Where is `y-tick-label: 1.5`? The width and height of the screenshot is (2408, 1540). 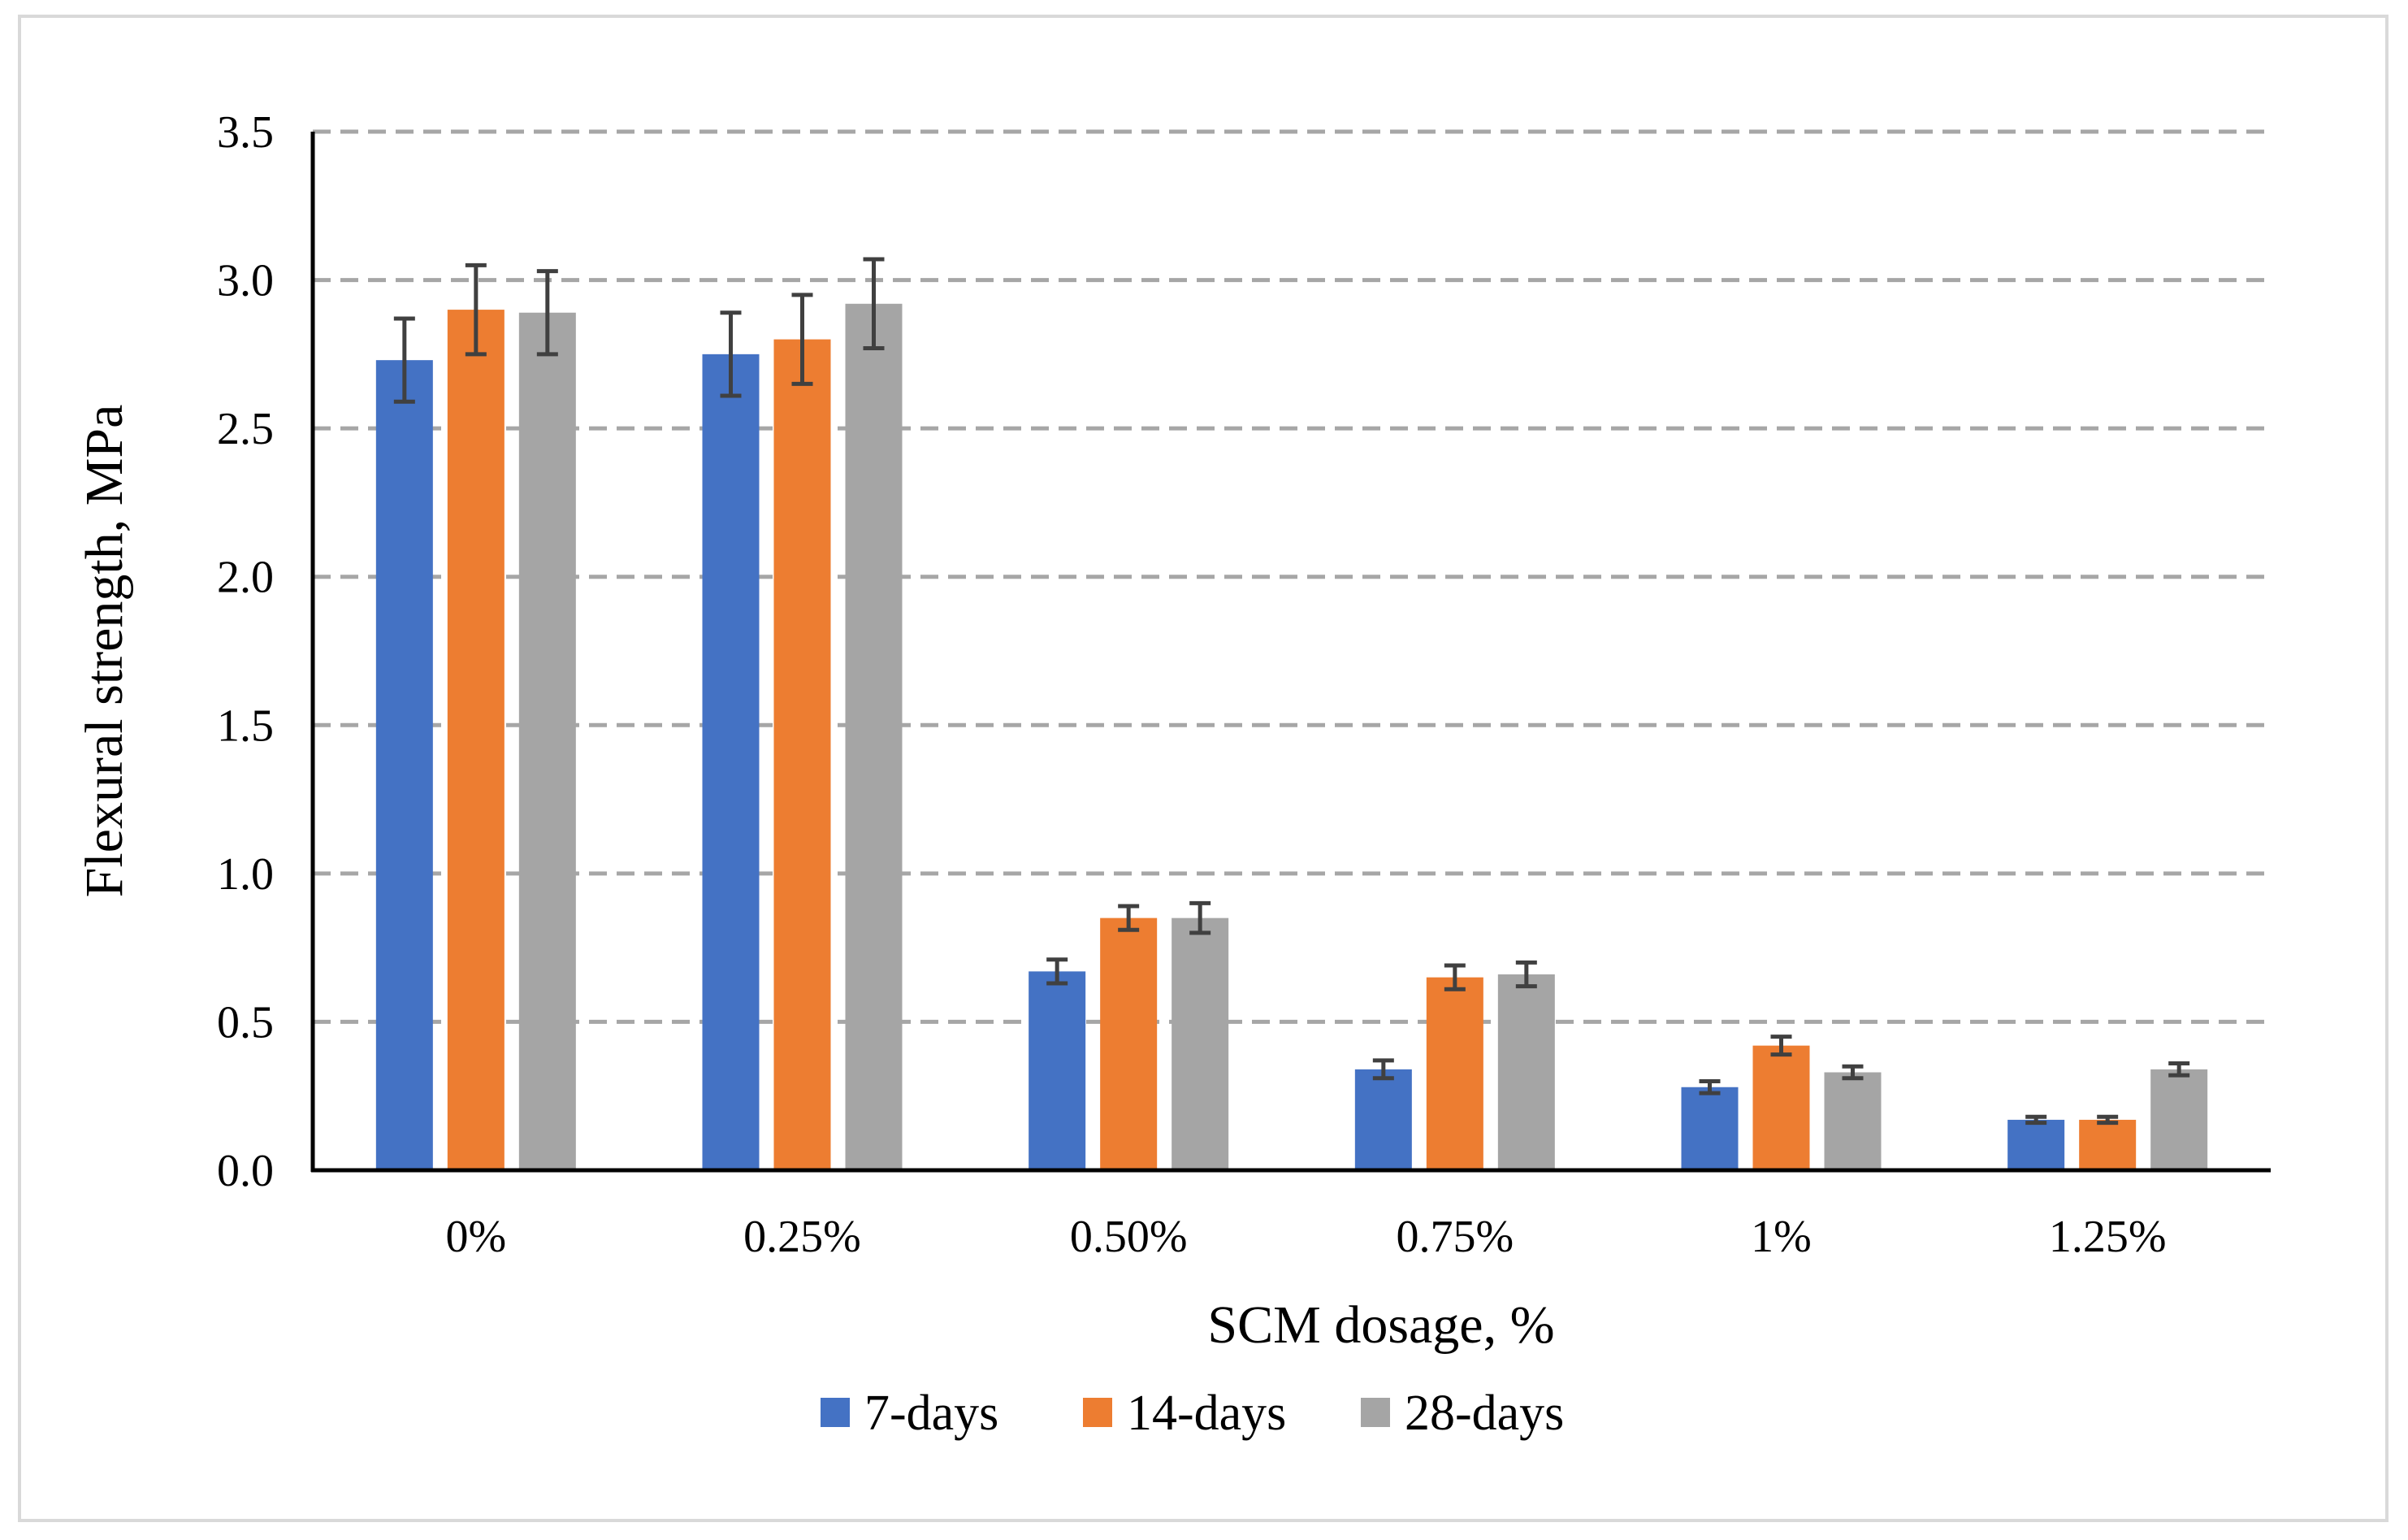
y-tick-label: 1.5 is located at coordinates (245, 726).